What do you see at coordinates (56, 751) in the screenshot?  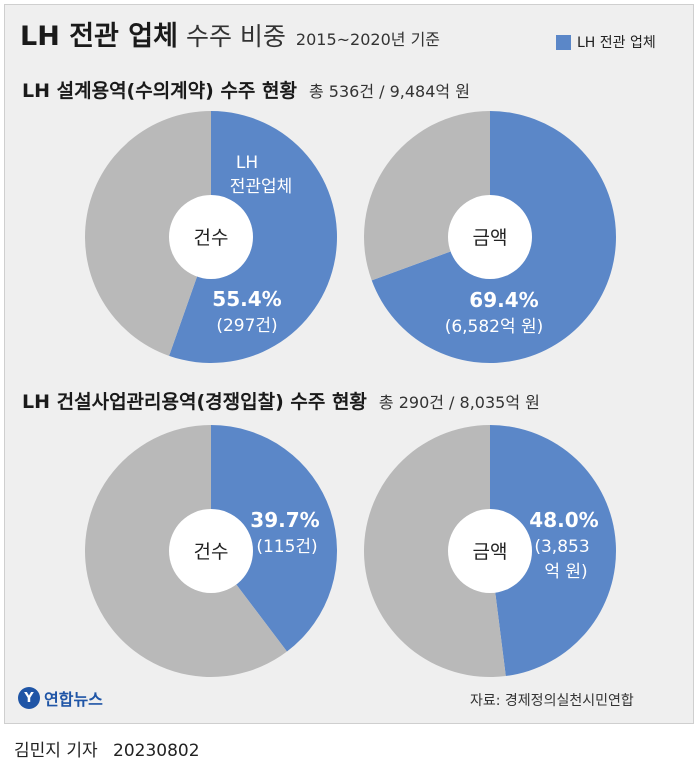 I see `reporter-name: 김민지 기자` at bounding box center [56, 751].